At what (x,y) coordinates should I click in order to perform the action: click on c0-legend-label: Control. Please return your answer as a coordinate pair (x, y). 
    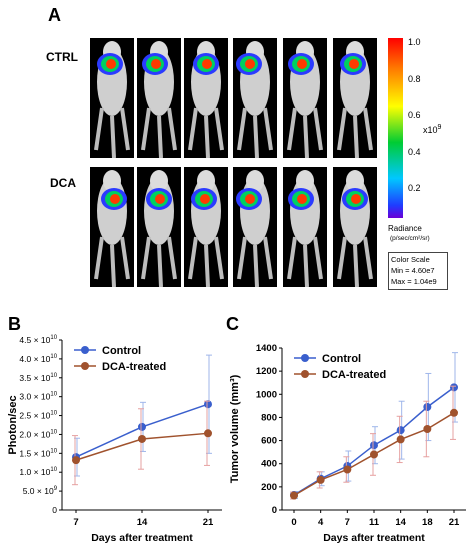
    Looking at the image, I should click on (121, 351).